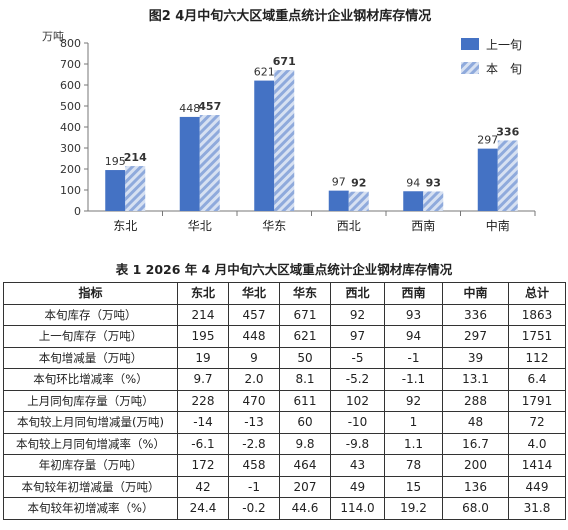 The width and height of the screenshot is (568, 530). Describe the element at coordinates (90, 486) in the screenshot. I see `row-label: 本旬较年初增减量（万吨）` at that location.